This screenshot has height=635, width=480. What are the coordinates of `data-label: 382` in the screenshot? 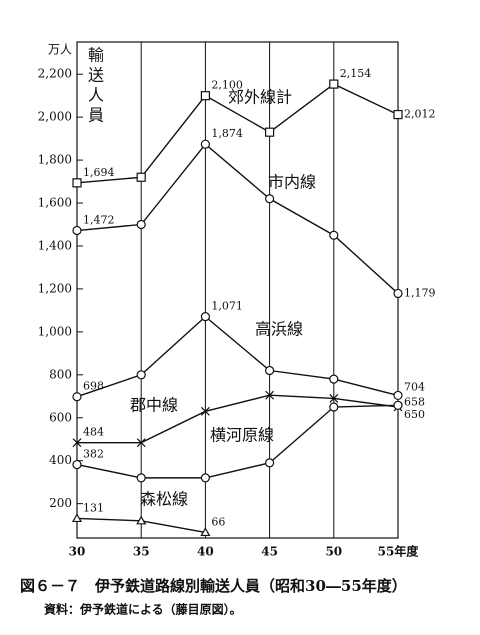 It's located at (93, 454).